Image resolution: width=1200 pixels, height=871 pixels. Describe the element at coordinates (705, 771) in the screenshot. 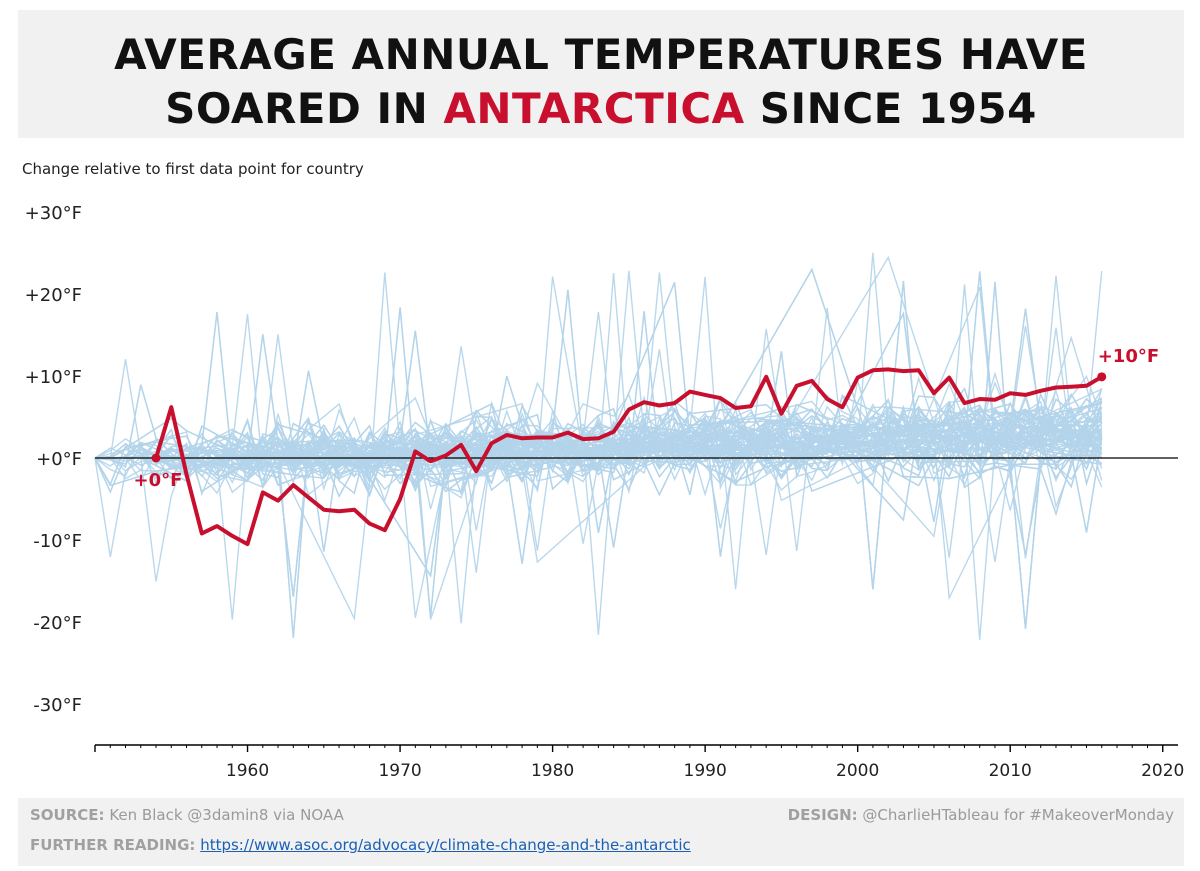

I see `x-tick-label: 1990` at that location.